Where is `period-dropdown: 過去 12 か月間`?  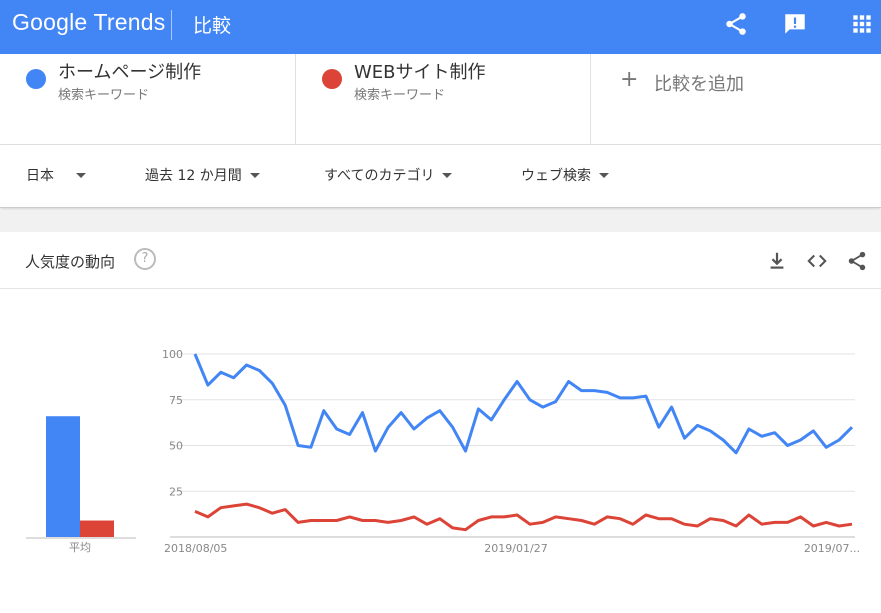 period-dropdown: 過去 12 か月間 is located at coordinates (202, 175).